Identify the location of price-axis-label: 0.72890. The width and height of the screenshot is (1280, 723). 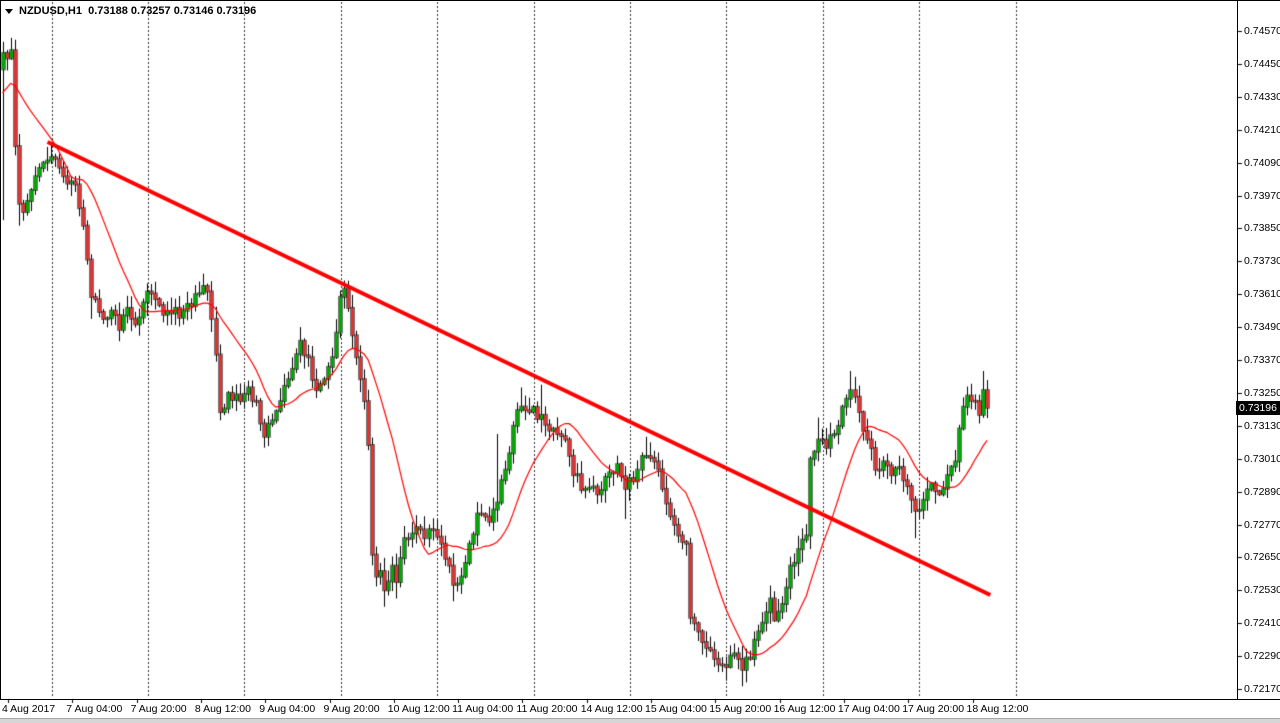
(1262, 491).